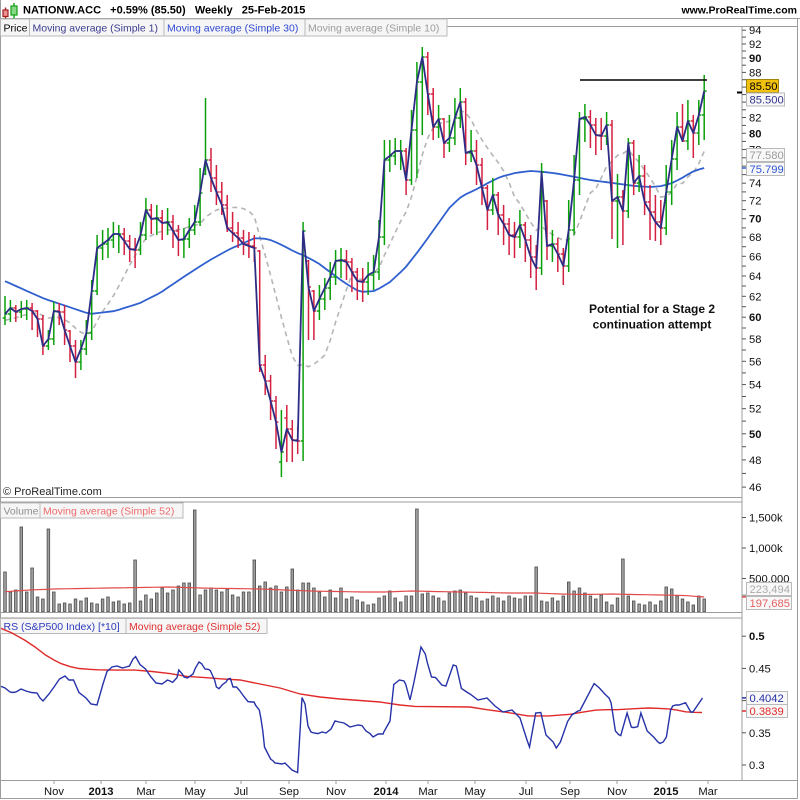 This screenshot has width=800, height=800. I want to click on svg-text: 68, so click(755, 238).